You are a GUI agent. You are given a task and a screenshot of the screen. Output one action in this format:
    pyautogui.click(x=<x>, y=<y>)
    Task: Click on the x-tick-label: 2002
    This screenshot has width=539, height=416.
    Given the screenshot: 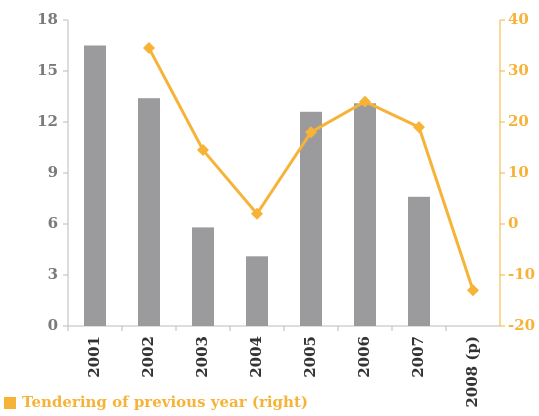 What is the action you would take?
    pyautogui.click(x=148, y=357)
    